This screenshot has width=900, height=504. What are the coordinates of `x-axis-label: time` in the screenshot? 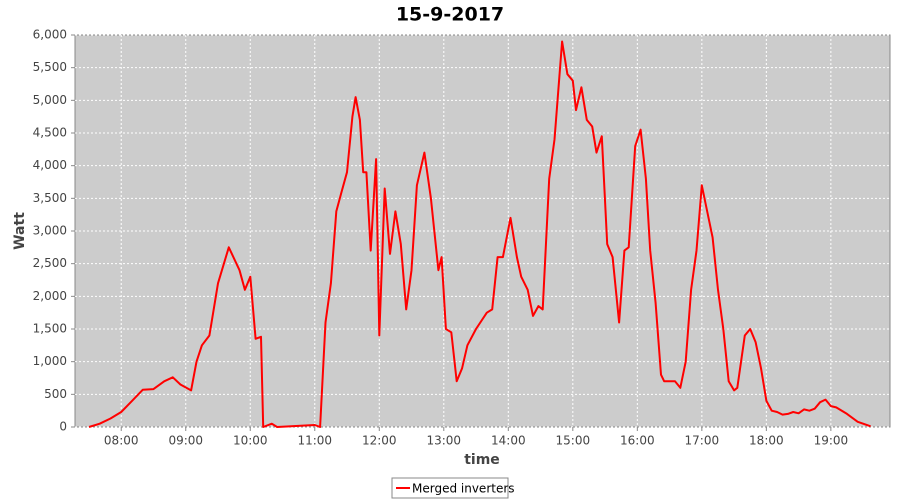 It's located at (482, 460).